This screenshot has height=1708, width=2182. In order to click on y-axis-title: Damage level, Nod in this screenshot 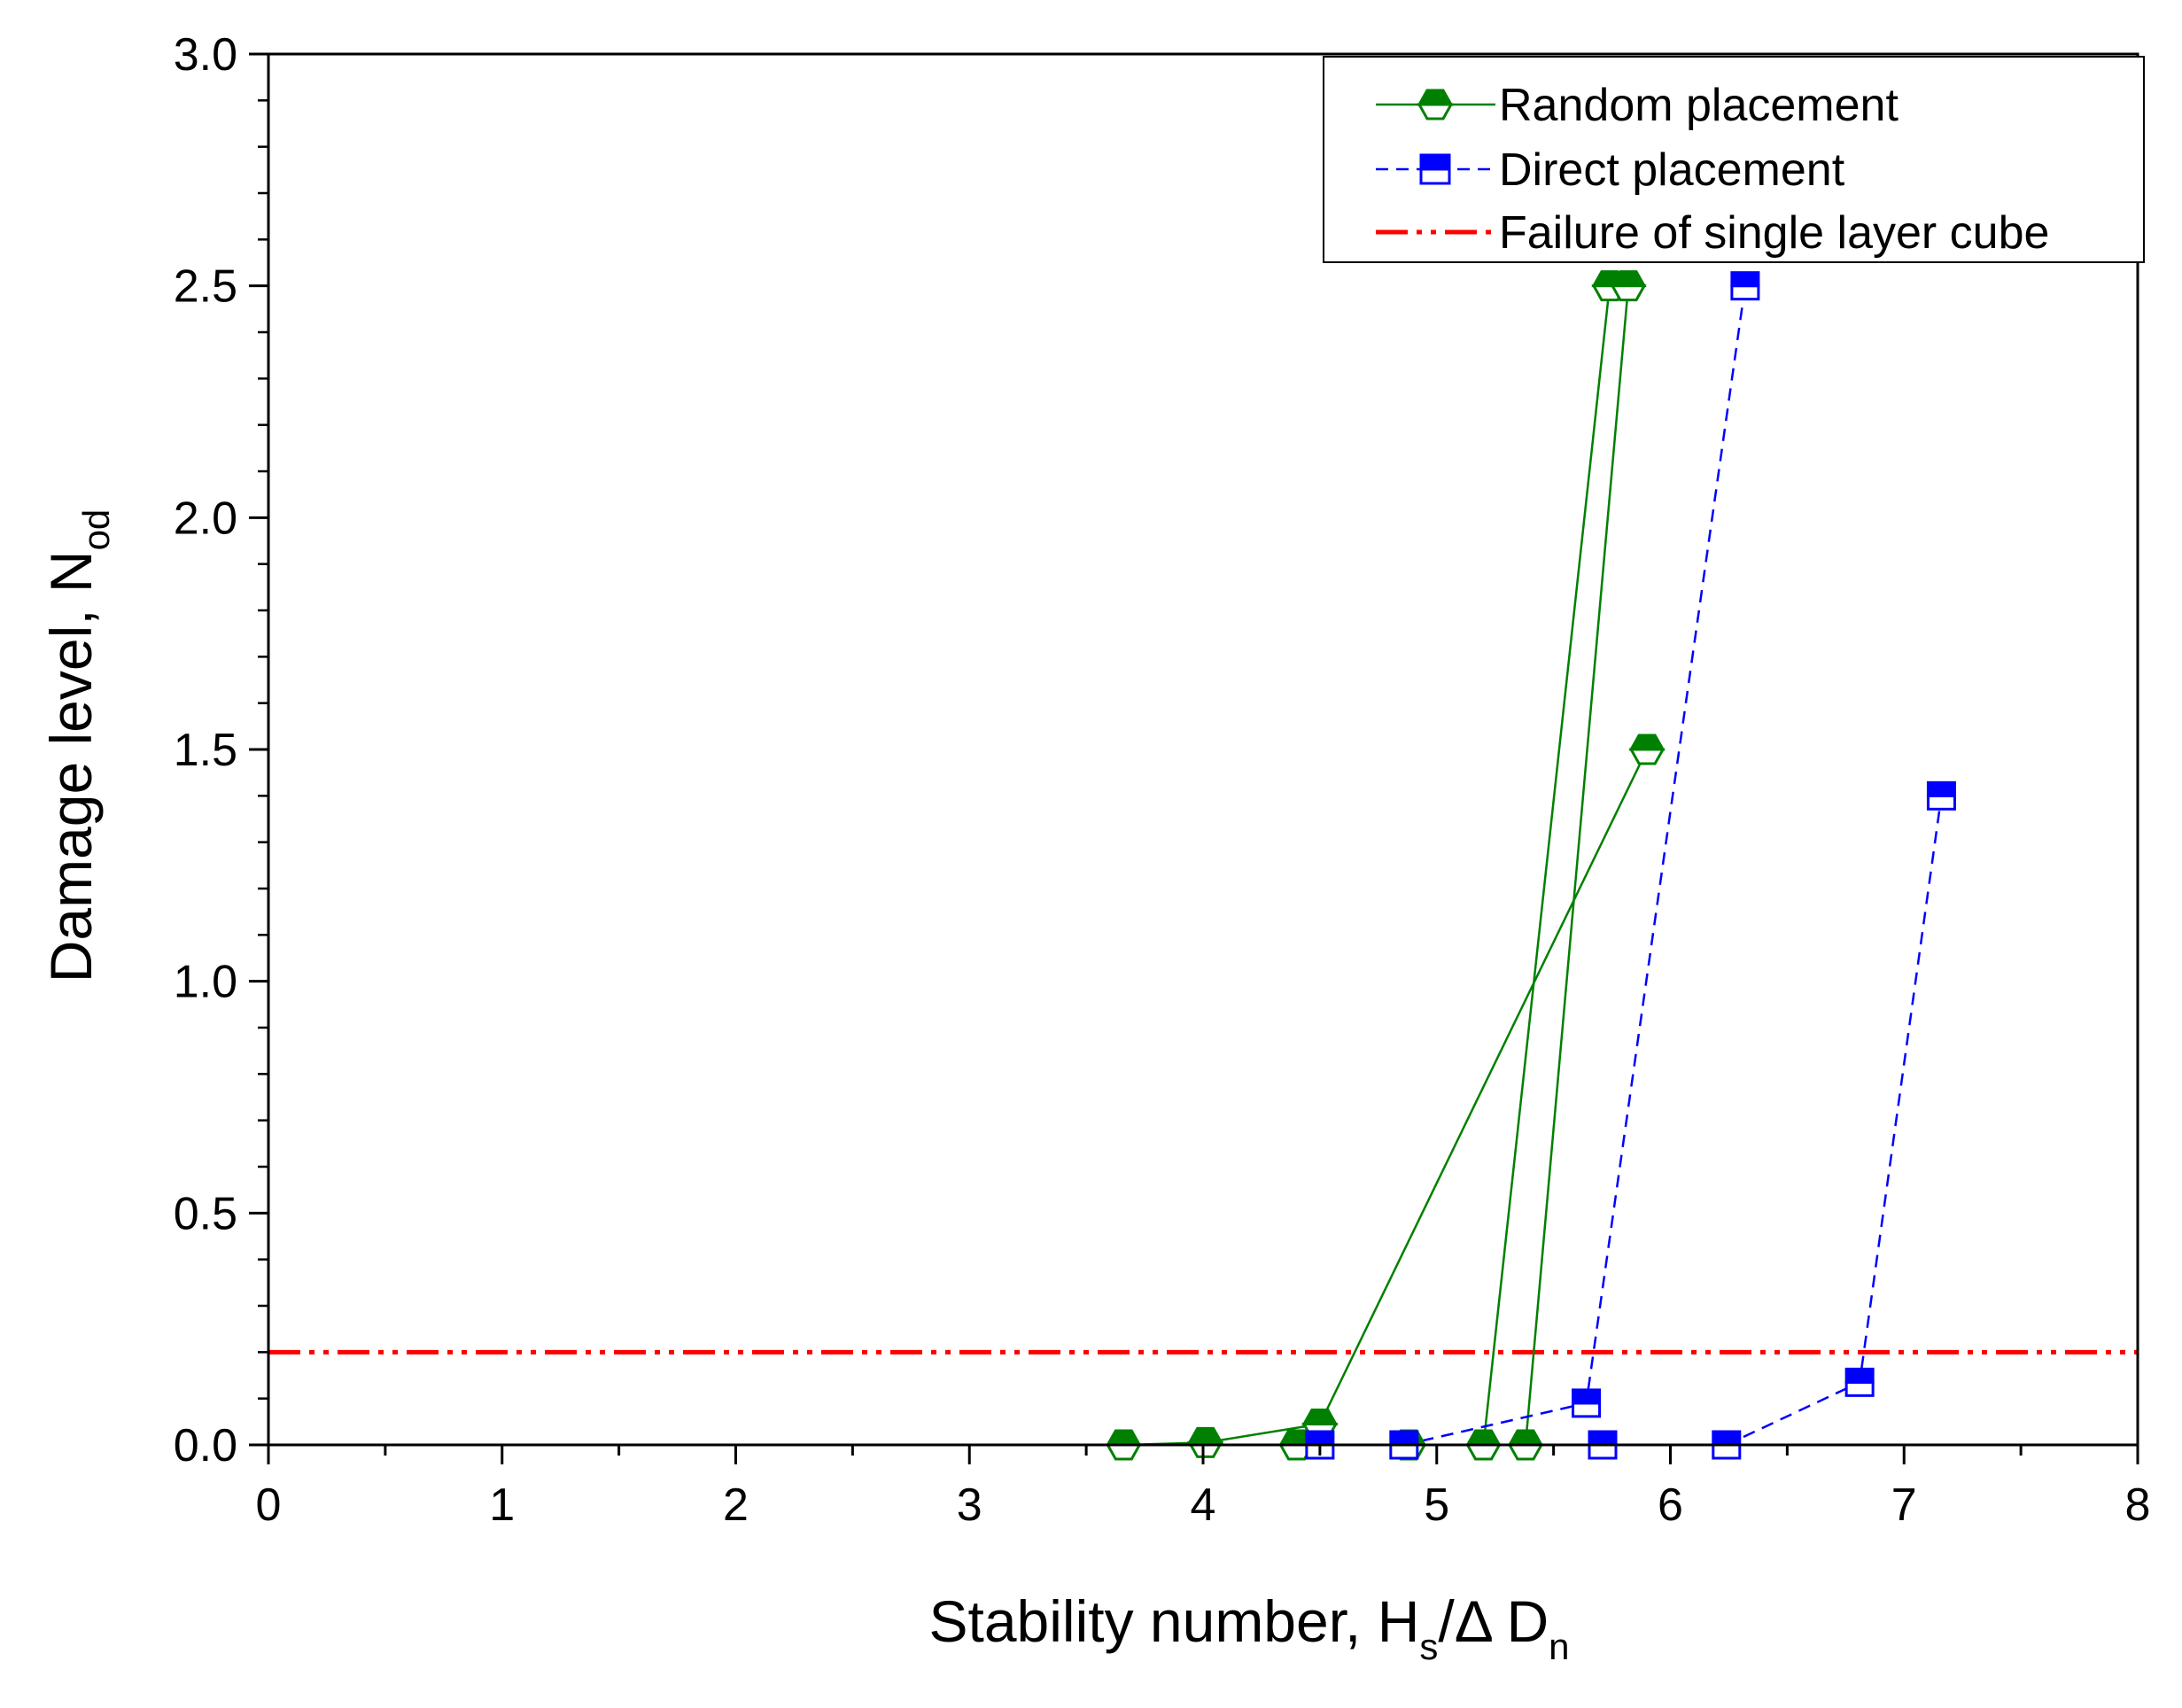, I will do `click(77, 746)`.